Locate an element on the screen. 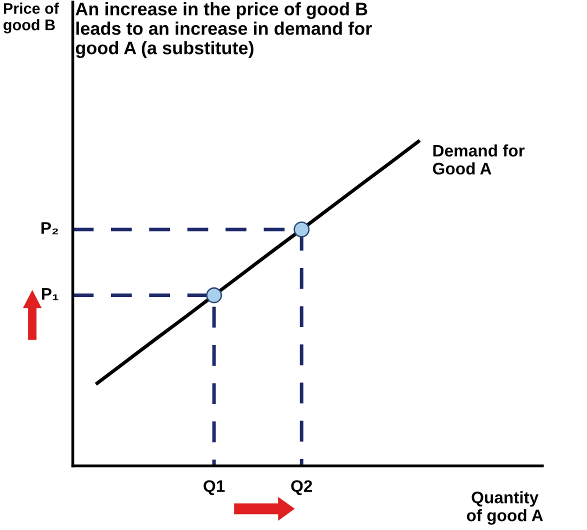  x-tick-label: Q2 is located at coordinates (301, 488).